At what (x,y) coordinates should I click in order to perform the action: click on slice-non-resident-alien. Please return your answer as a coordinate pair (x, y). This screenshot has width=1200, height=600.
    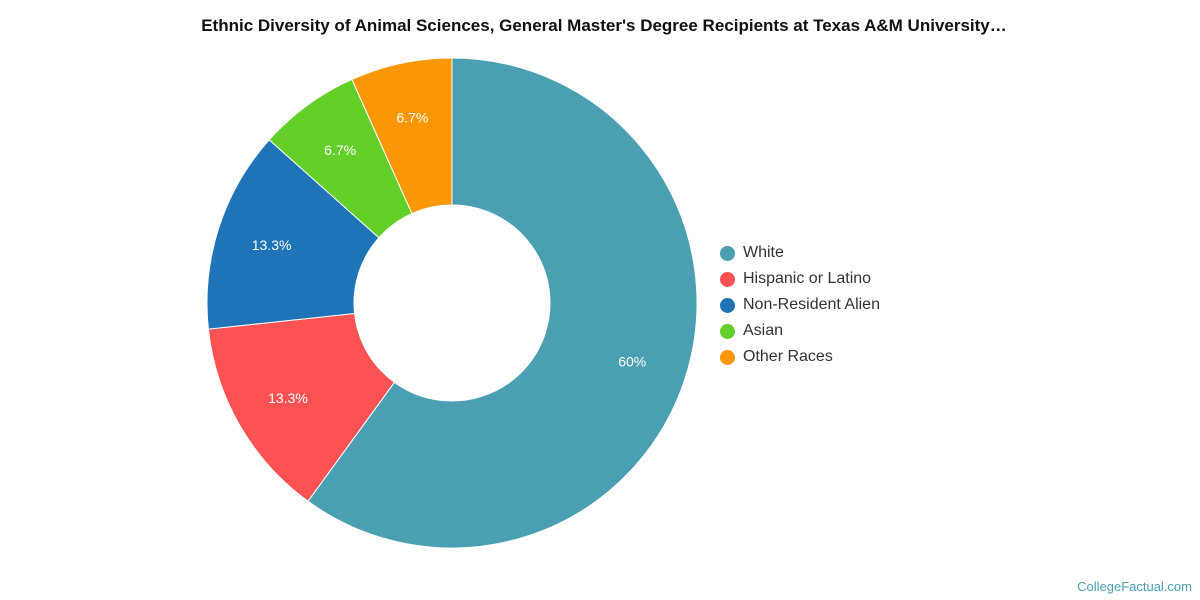
    Looking at the image, I should click on (293, 234).